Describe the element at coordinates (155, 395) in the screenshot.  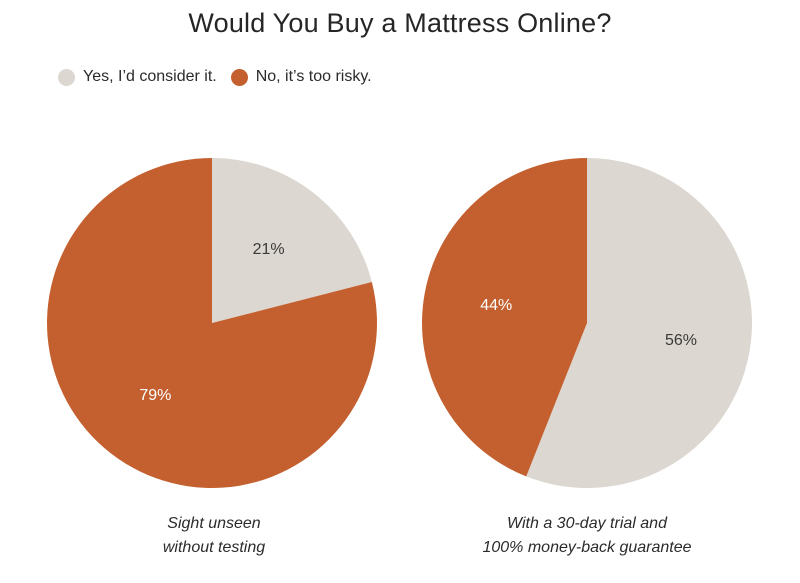
I see `pie-1-label-no: 79%` at that location.